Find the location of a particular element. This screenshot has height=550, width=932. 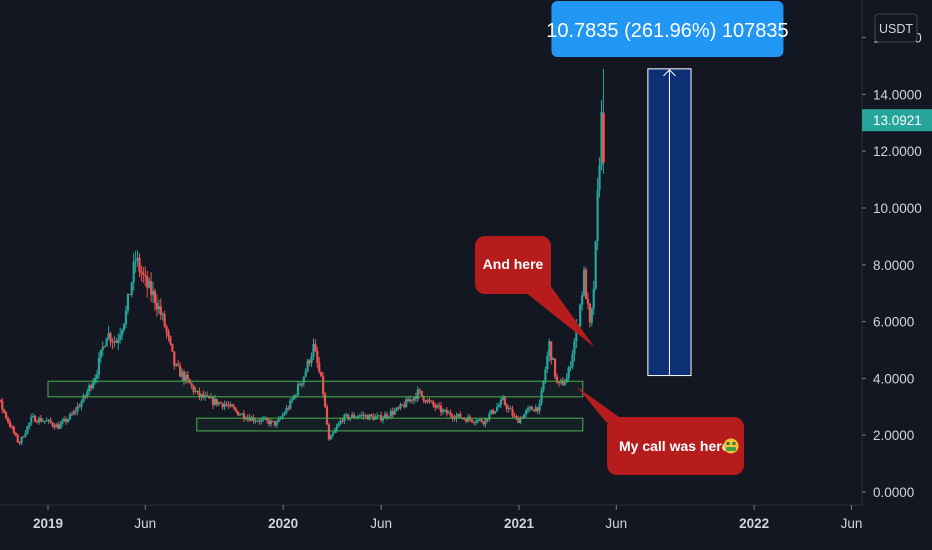

y-tick-label: 4.0000 is located at coordinates (893, 378).